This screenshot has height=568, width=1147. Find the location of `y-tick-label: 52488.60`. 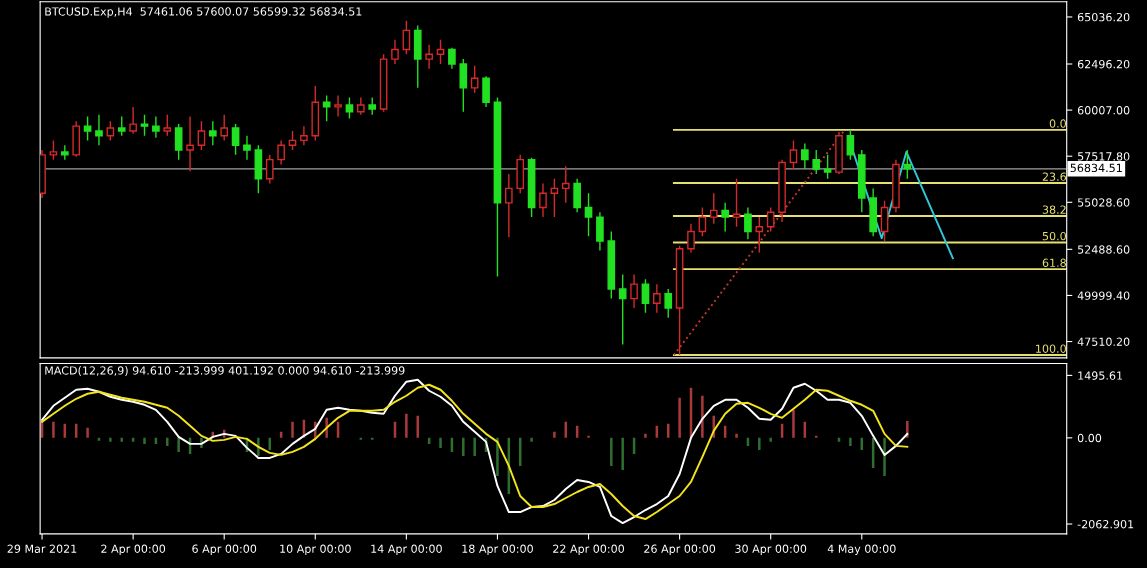

y-tick-label: 52488.60 is located at coordinates (1103, 249).